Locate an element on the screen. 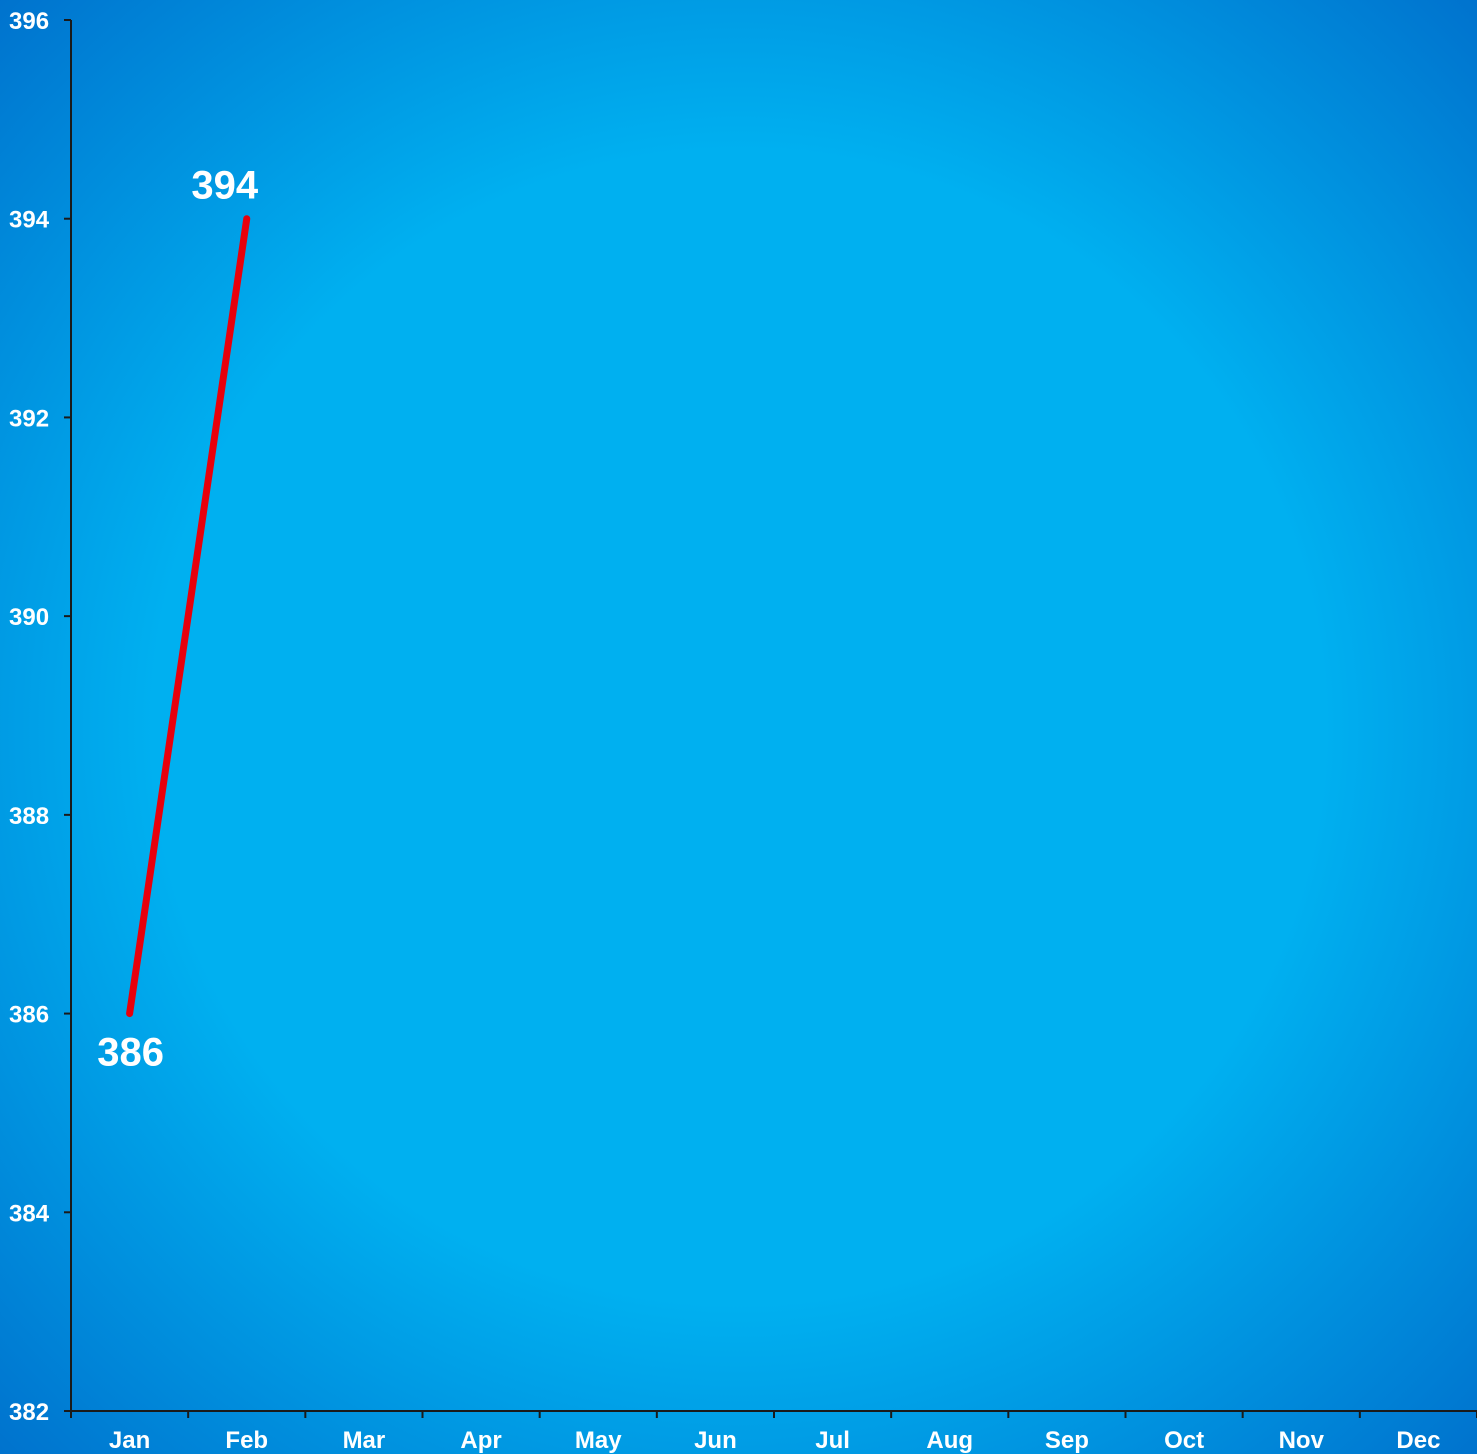 The height and width of the screenshot is (1454, 1477). y-tick-label: 392 is located at coordinates (29, 418).